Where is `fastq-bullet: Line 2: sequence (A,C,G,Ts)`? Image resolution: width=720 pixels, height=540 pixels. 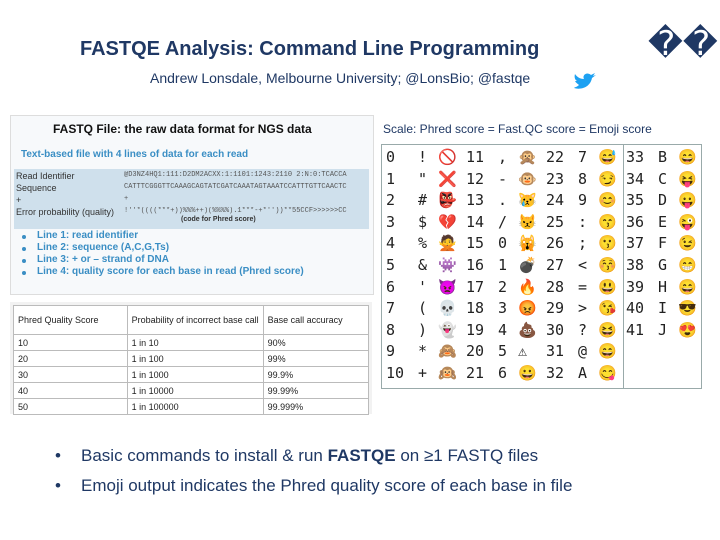 fastq-bullet: Line 2: sequence (A,C,G,Ts) is located at coordinates (103, 247).